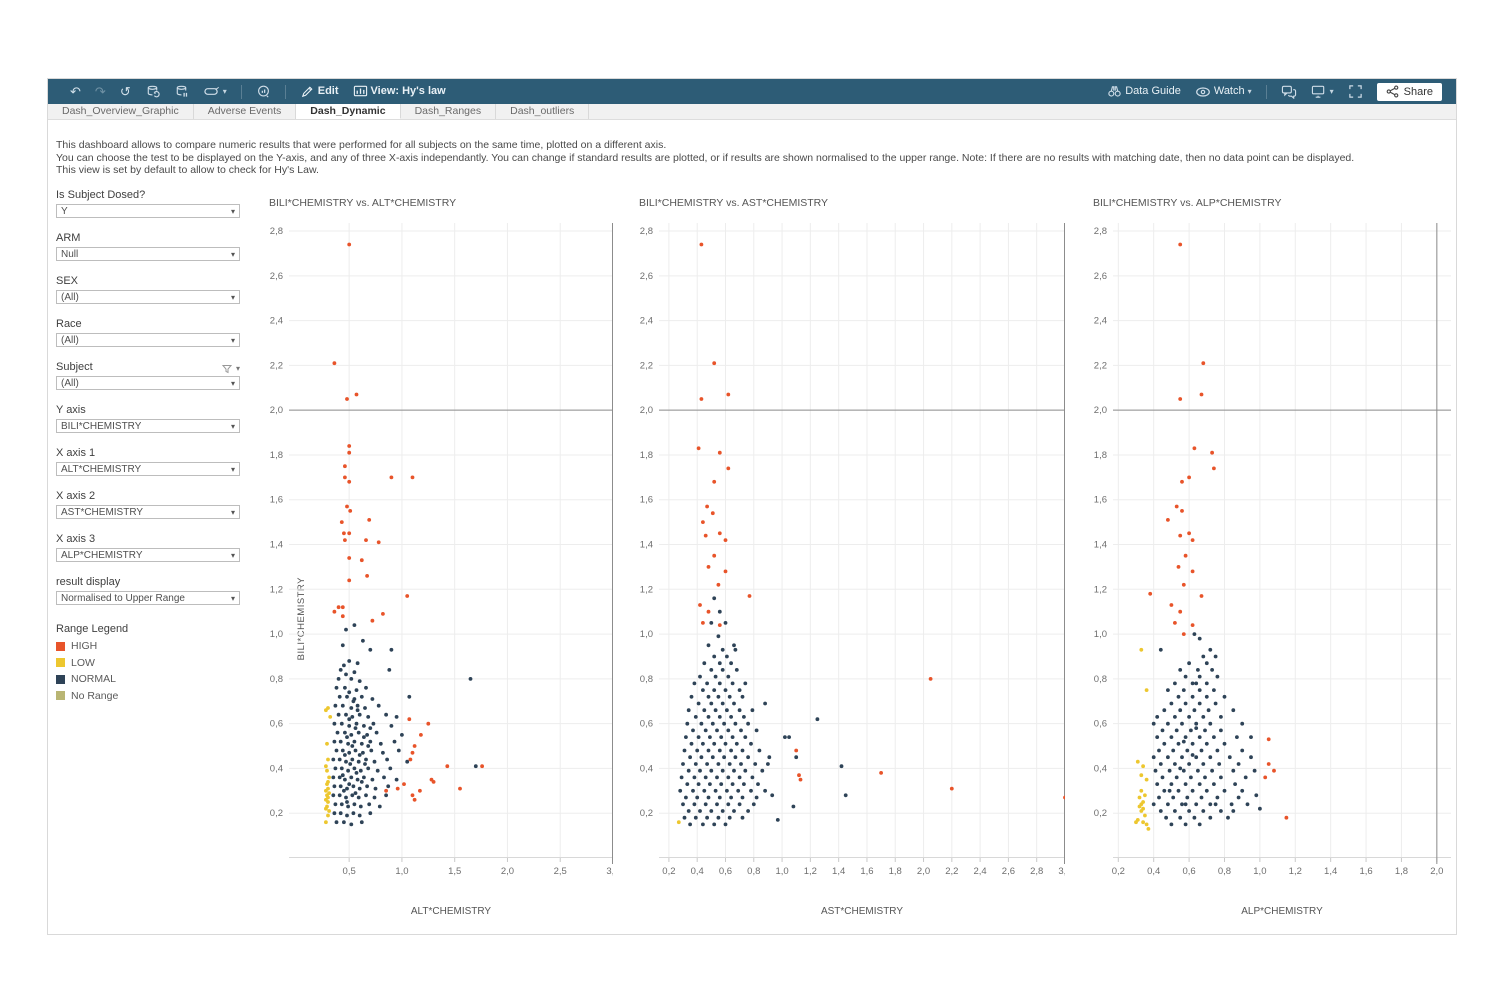  Describe the element at coordinates (148, 696) in the screenshot. I see `legend-item-no-range: No Range` at that location.